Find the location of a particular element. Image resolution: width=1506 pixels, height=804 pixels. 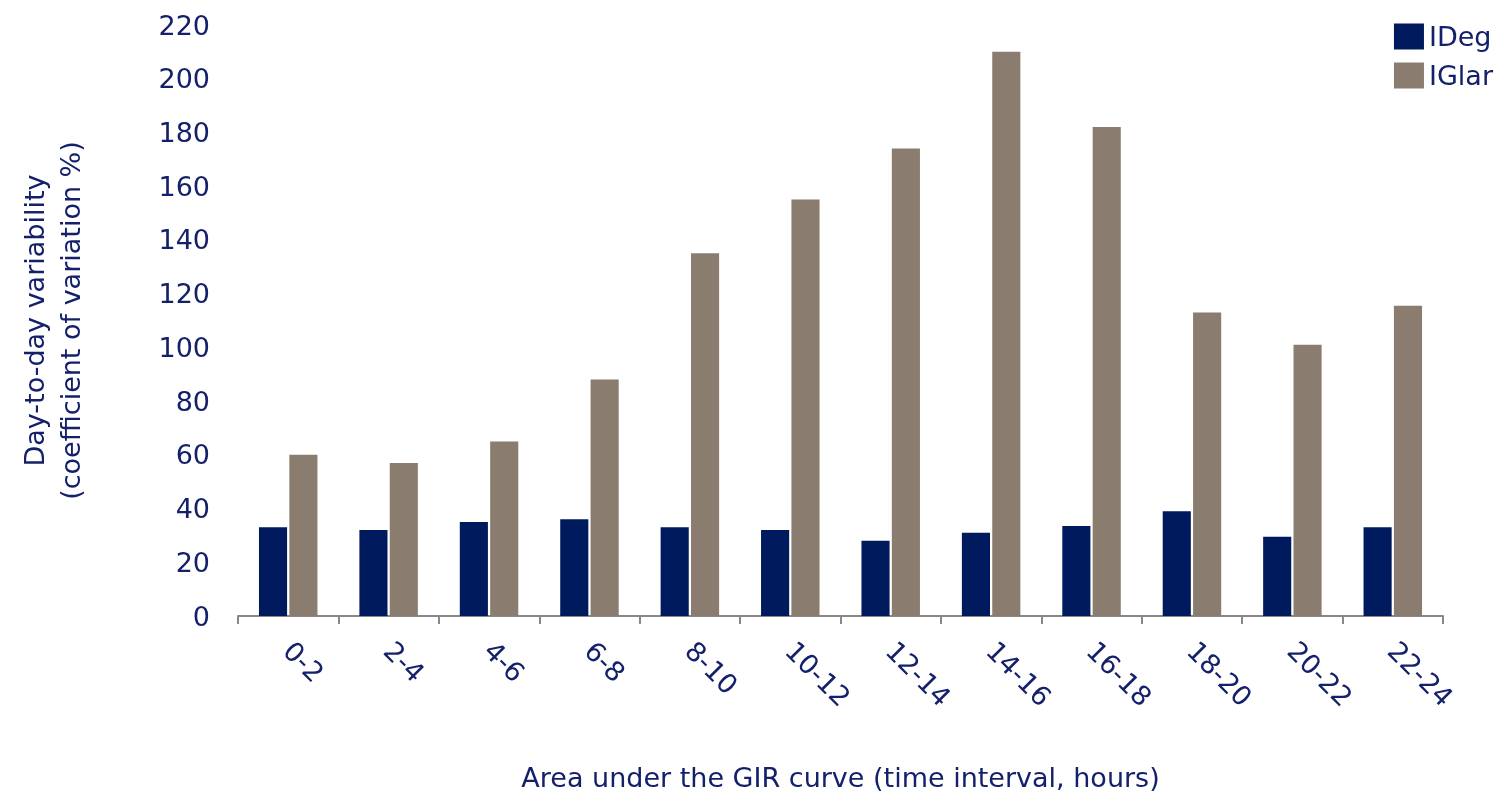

x-tick-label: 0-2 is located at coordinates (304, 662).